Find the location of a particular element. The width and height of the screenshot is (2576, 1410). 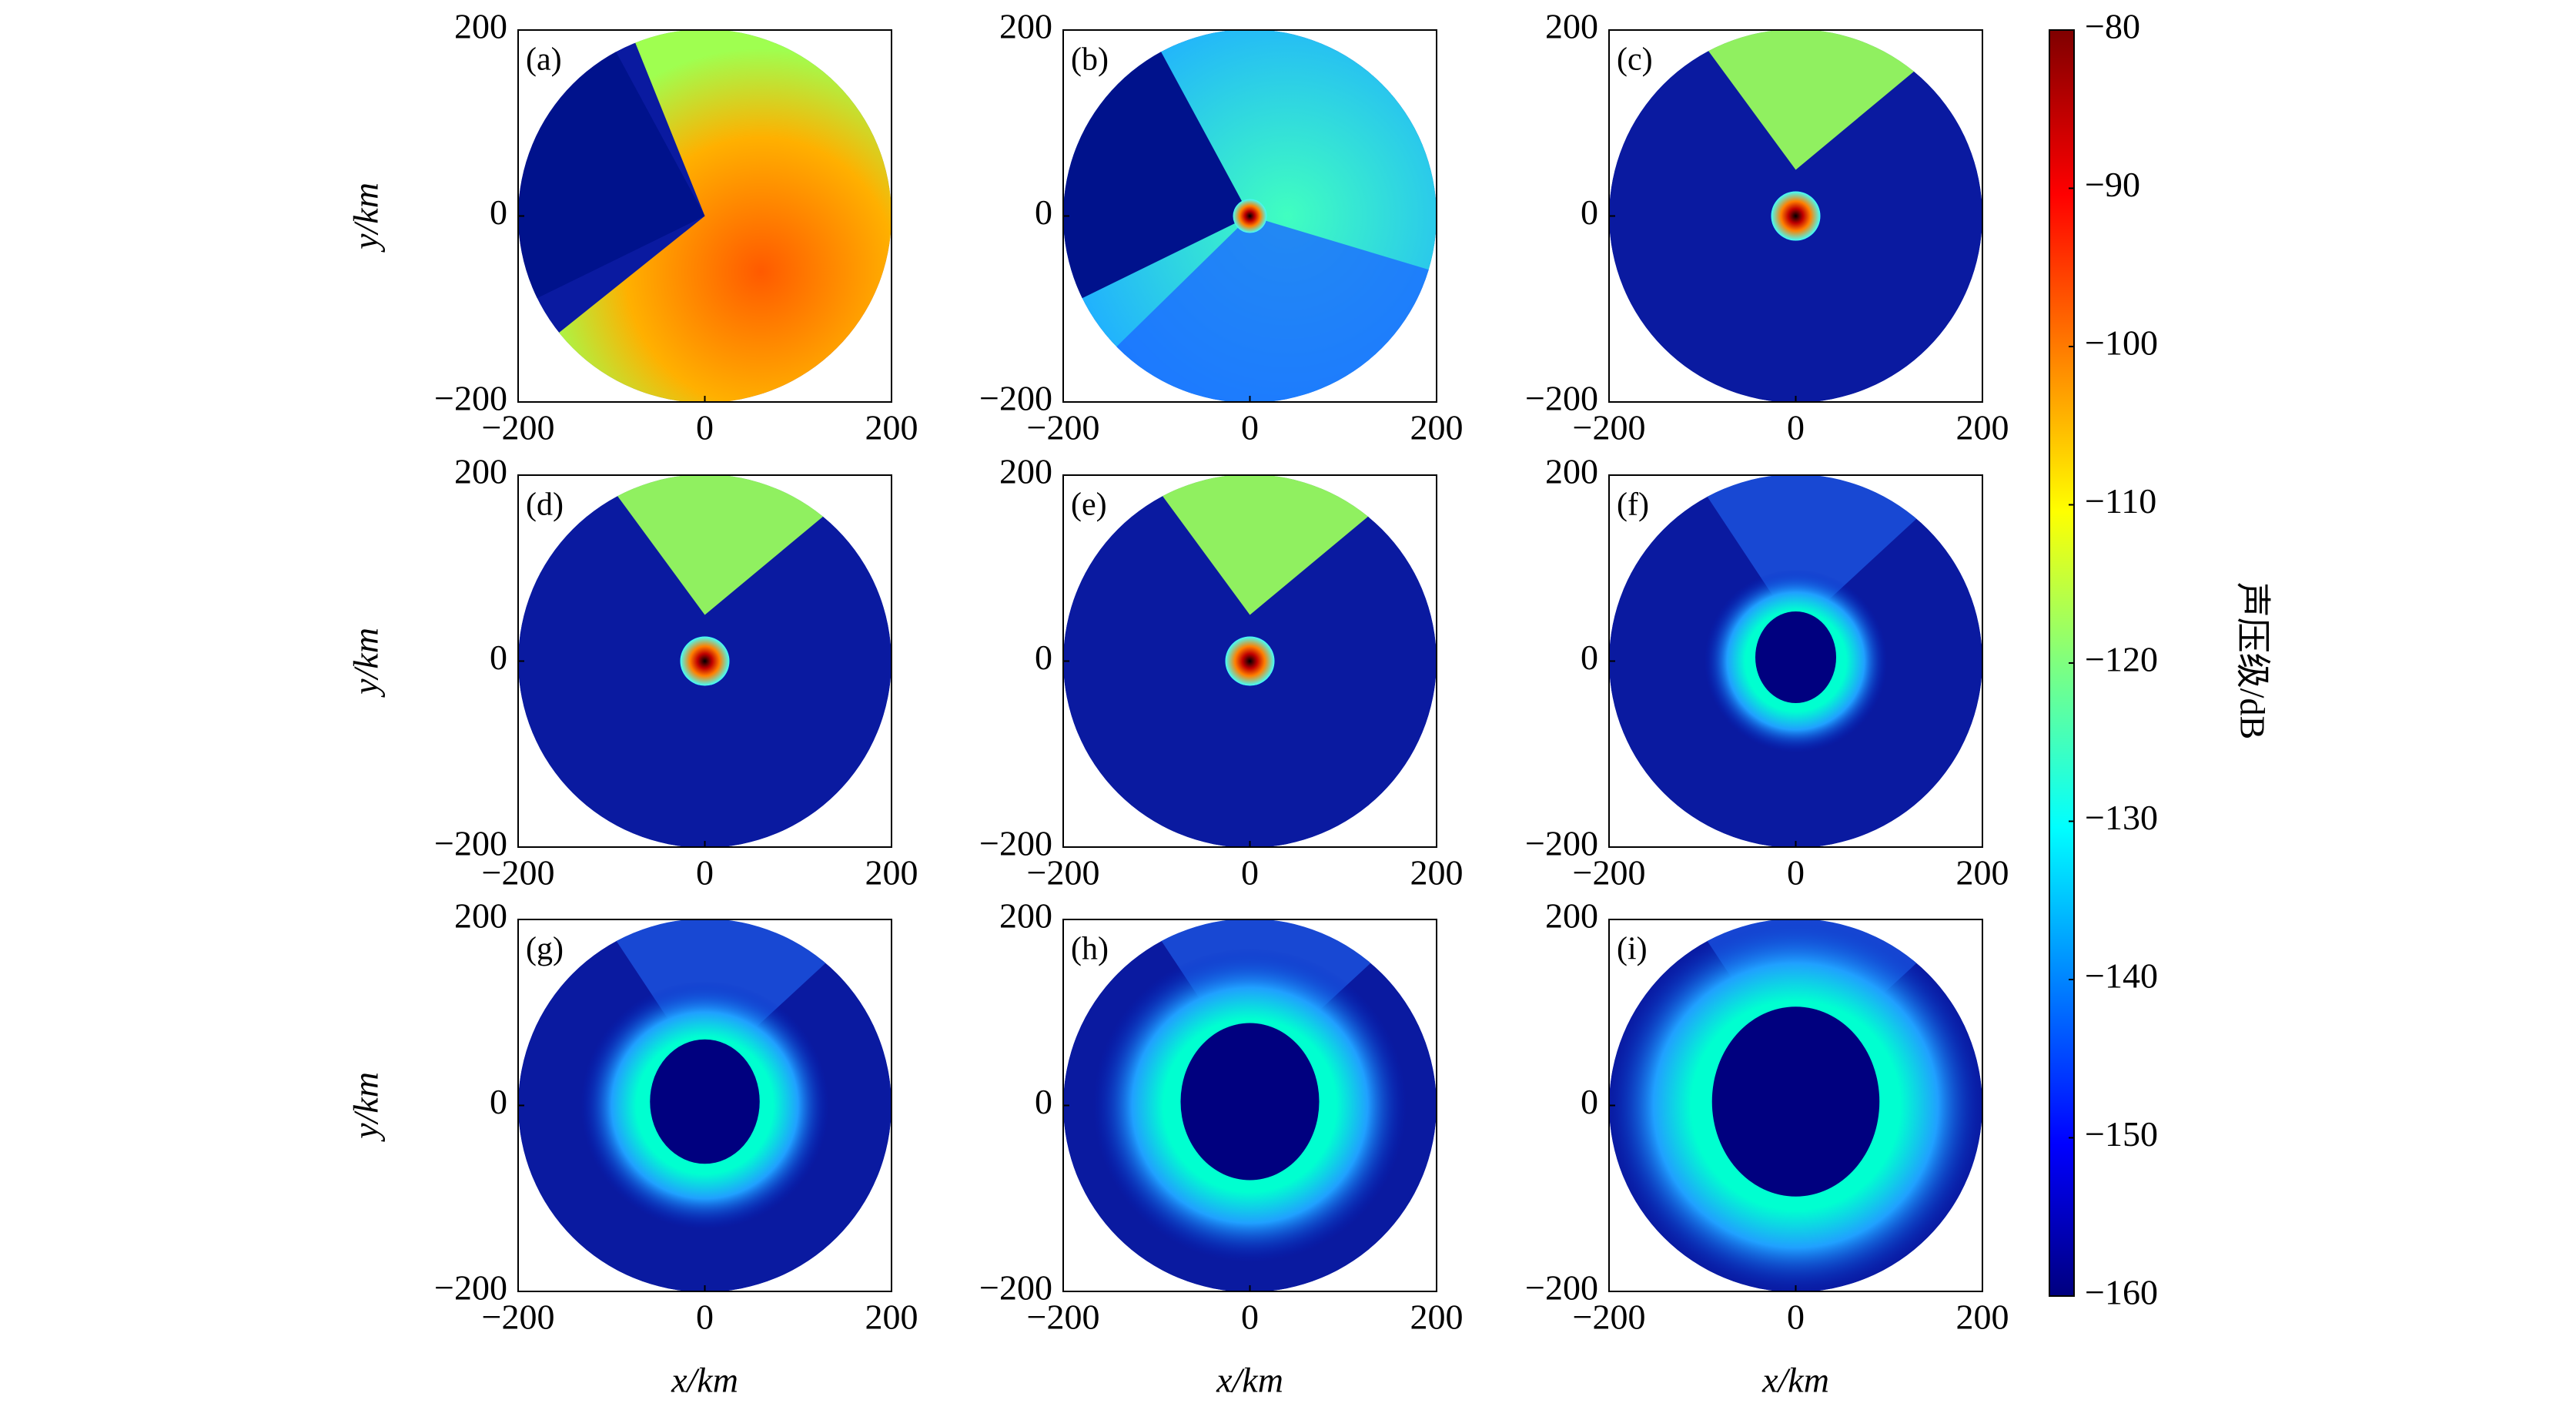

colorbar is located at coordinates (2062, 663).